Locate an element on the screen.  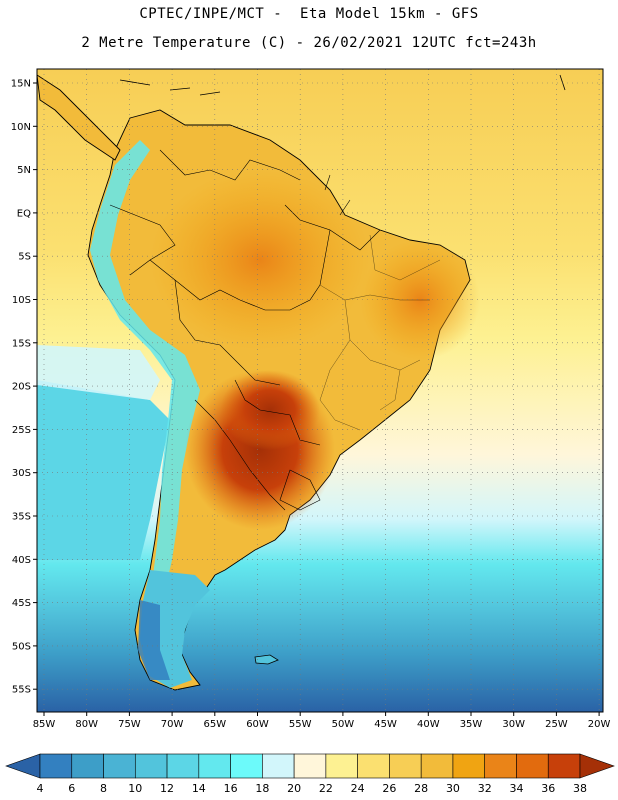
legend-arrow-left is located at coordinates (23, 766).